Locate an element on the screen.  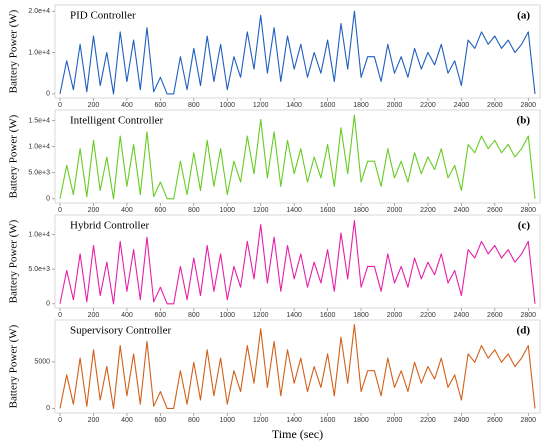
panel-annotation: (c) is located at coordinates (524, 226).